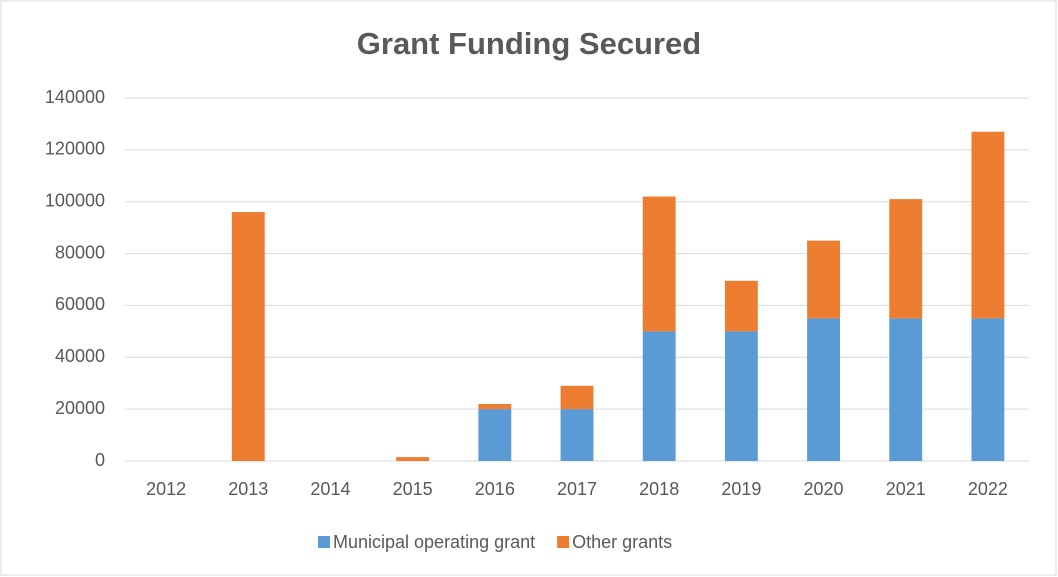 The width and height of the screenshot is (1058, 577). Describe the element at coordinates (622, 542) in the screenshot. I see `legend-label: Other grants` at that location.